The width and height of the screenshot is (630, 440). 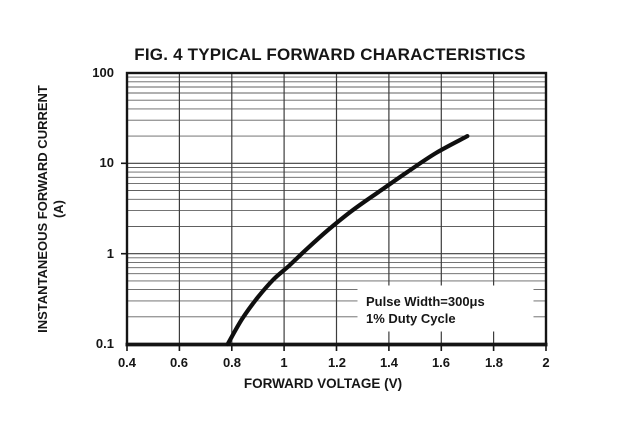 What do you see at coordinates (323, 383) in the screenshot?
I see `x-axis-title: FORWARD VOLTAGE (V)` at bounding box center [323, 383].